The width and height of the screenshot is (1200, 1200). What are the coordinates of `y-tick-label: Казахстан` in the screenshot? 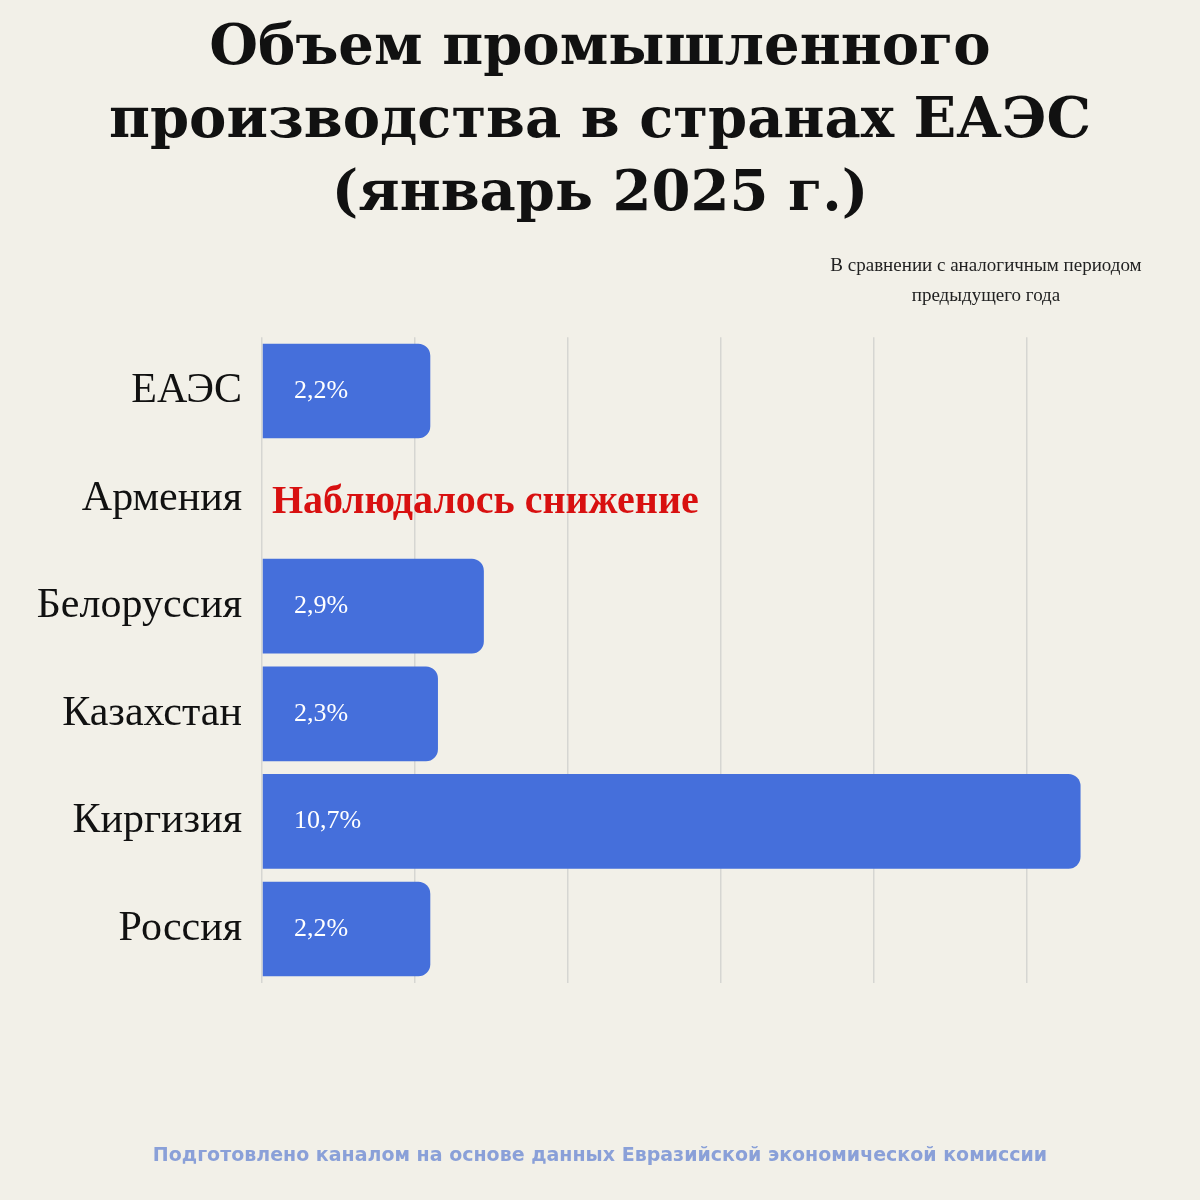 It's located at (152, 710).